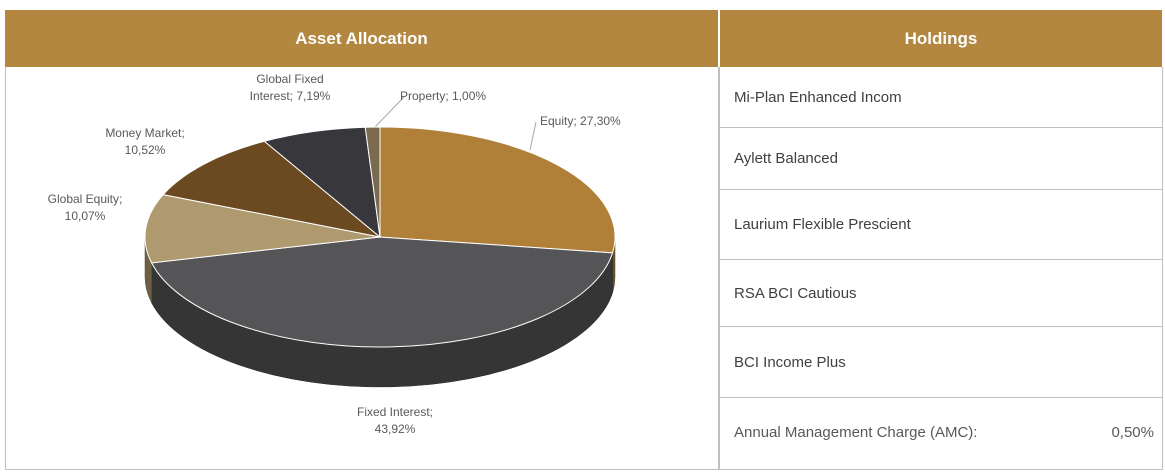 This screenshot has width=1165, height=474. I want to click on holding-row: Aylett Balanced, so click(941, 159).